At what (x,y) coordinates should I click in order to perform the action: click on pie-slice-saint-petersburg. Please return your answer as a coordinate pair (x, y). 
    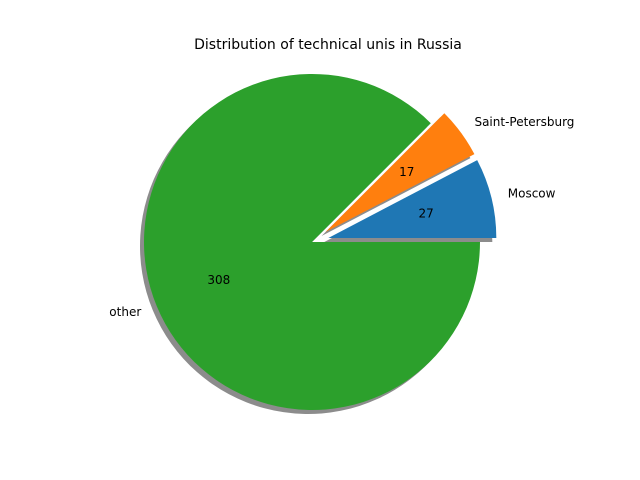
    Looking at the image, I should click on (400, 173).